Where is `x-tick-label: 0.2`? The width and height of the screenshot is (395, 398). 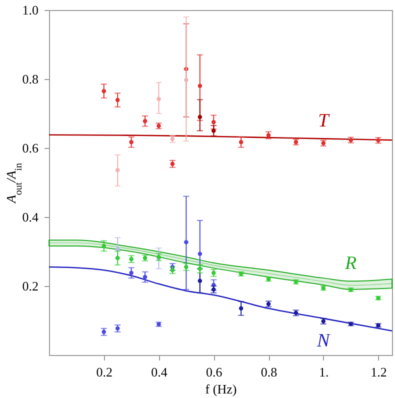 x-tick-label: 0.2 is located at coordinates (104, 372).